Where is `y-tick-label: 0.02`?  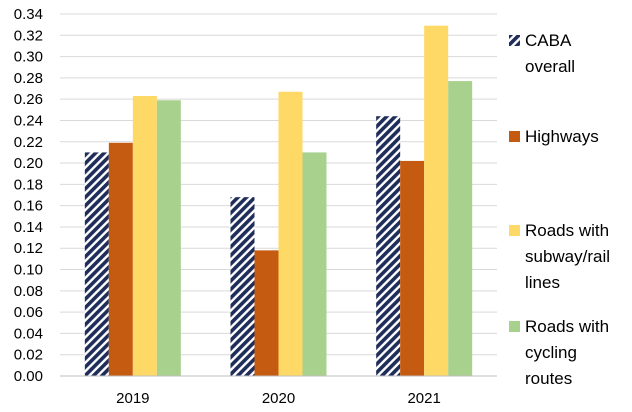 y-tick-label: 0.02 is located at coordinates (28, 355).